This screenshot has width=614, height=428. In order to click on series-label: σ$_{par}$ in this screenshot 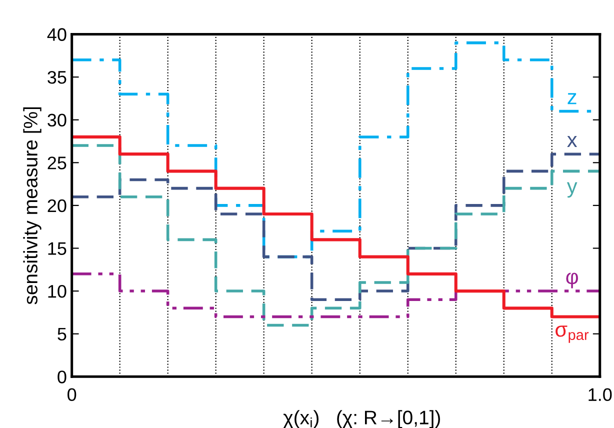, I will do `click(572, 334)`.